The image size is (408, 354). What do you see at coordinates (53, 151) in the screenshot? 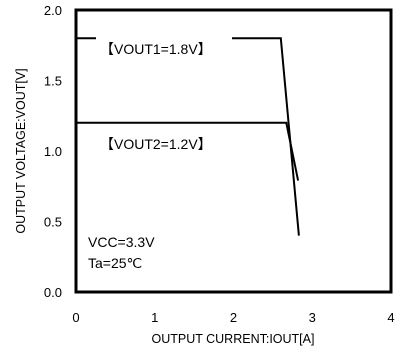
I see `y-tick-label: 1.0` at bounding box center [53, 151].